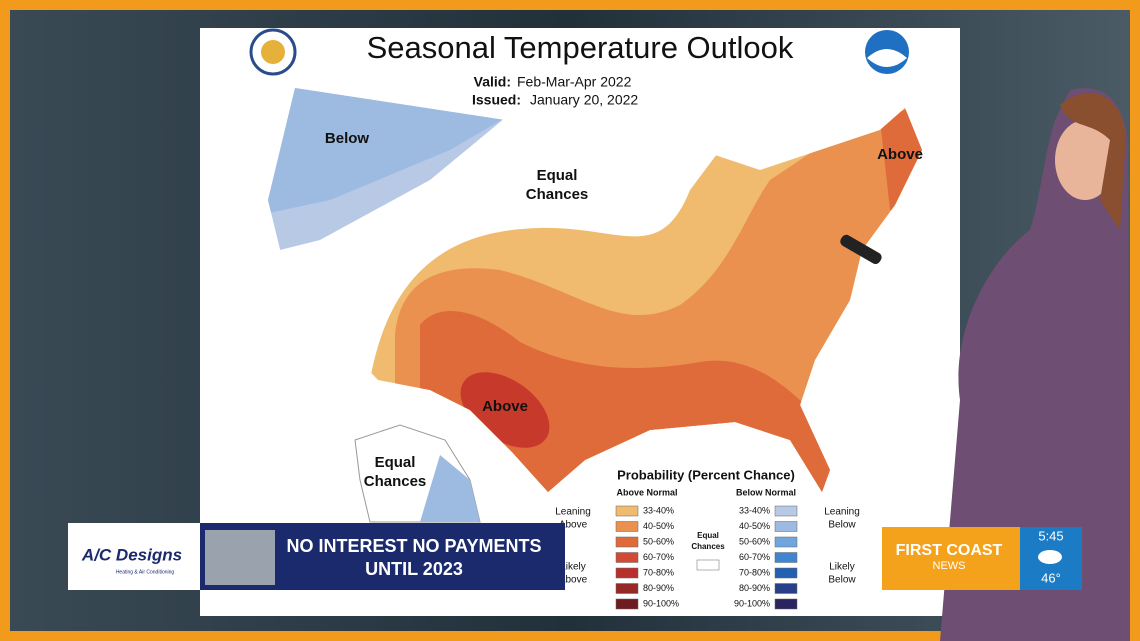 The width and height of the screenshot is (1140, 641). What do you see at coordinates (573, 580) in the screenshot?
I see `likely-above: Above` at bounding box center [573, 580].